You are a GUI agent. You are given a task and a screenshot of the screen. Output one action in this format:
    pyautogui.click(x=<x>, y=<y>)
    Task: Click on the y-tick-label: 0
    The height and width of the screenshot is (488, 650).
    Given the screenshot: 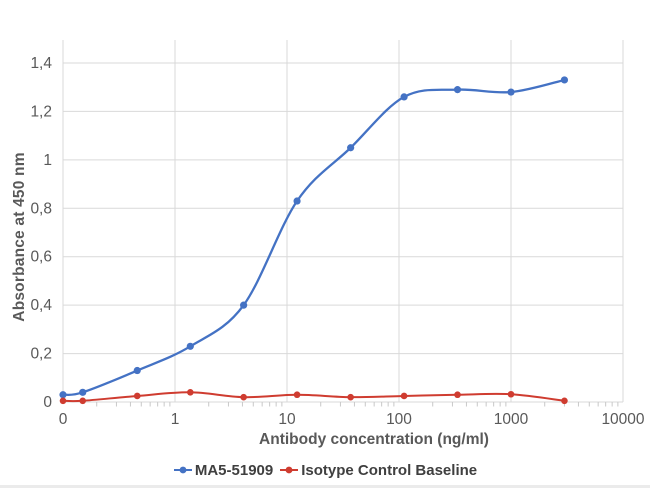 What is the action you would take?
    pyautogui.click(x=47, y=402)
    